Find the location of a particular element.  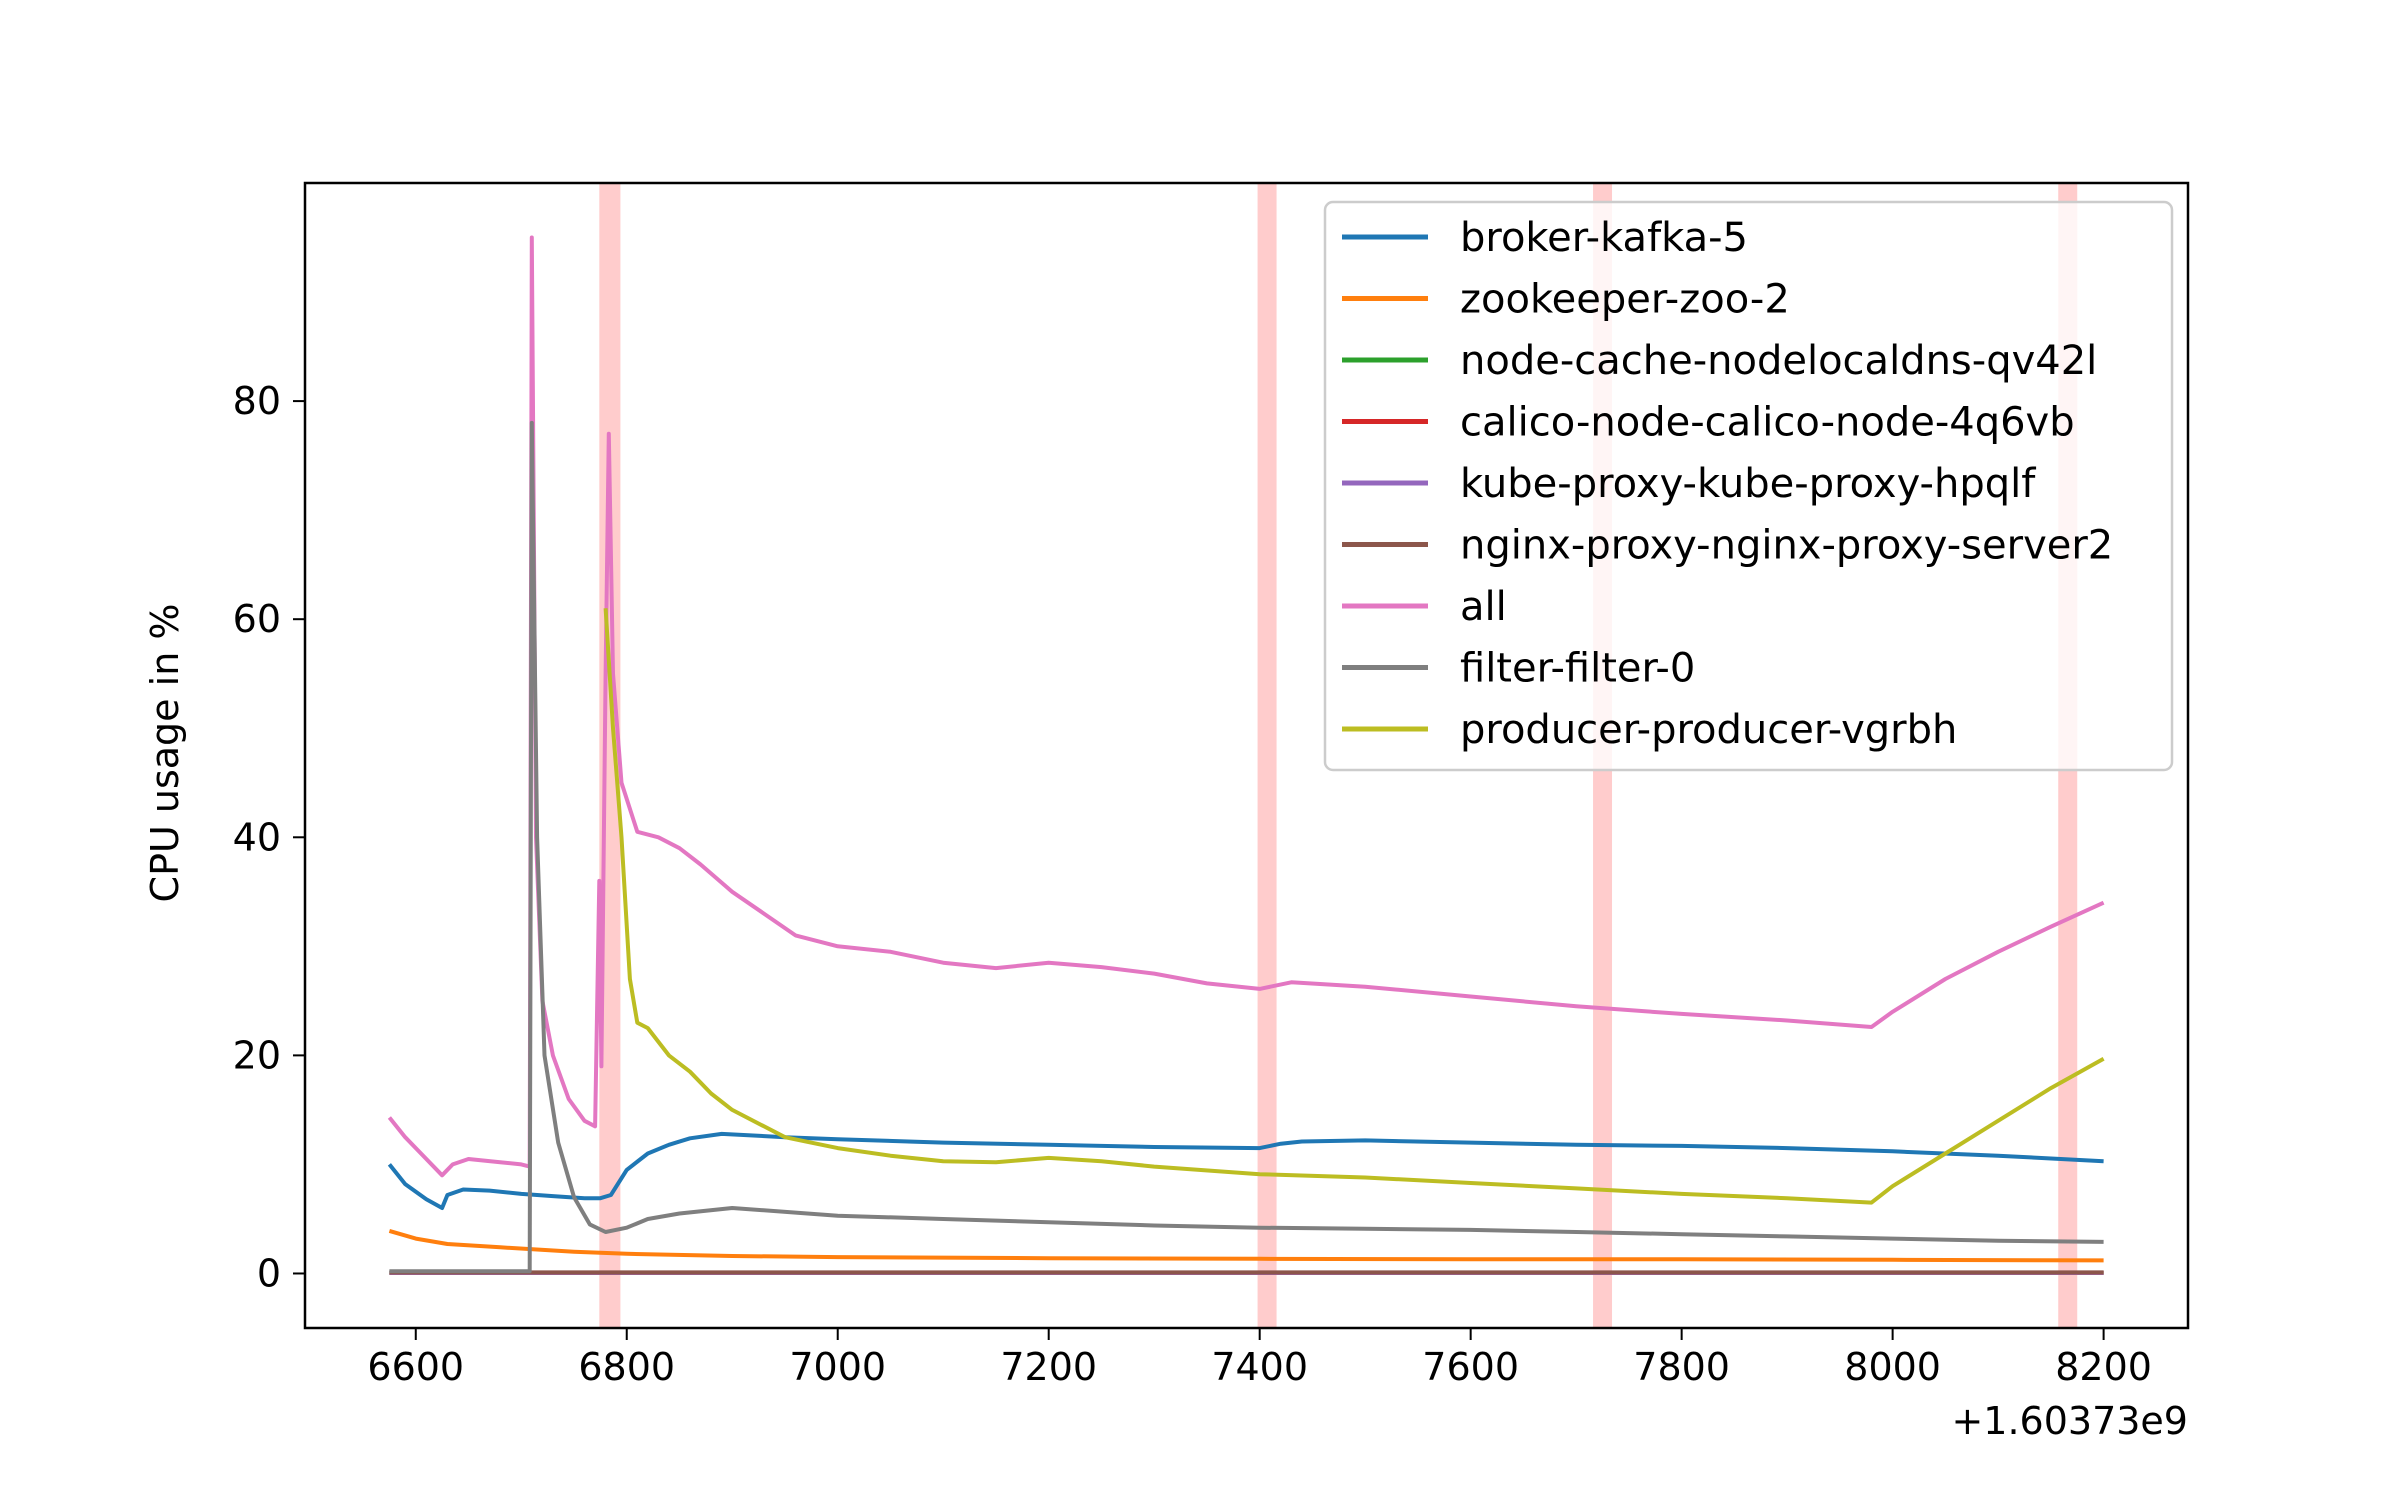

x-tick-label: 8000 is located at coordinates (1892, 1367).